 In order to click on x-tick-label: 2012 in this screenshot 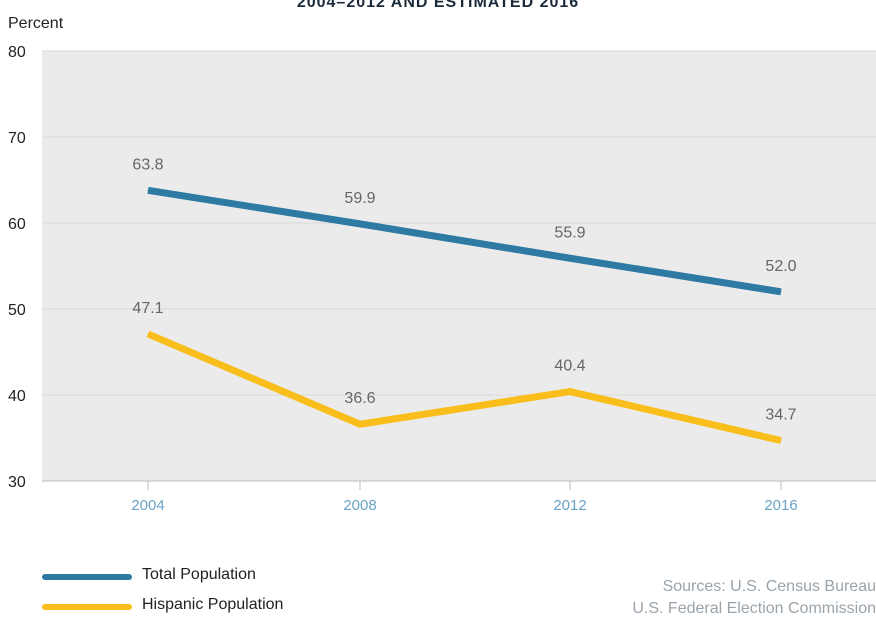, I will do `click(569, 505)`.